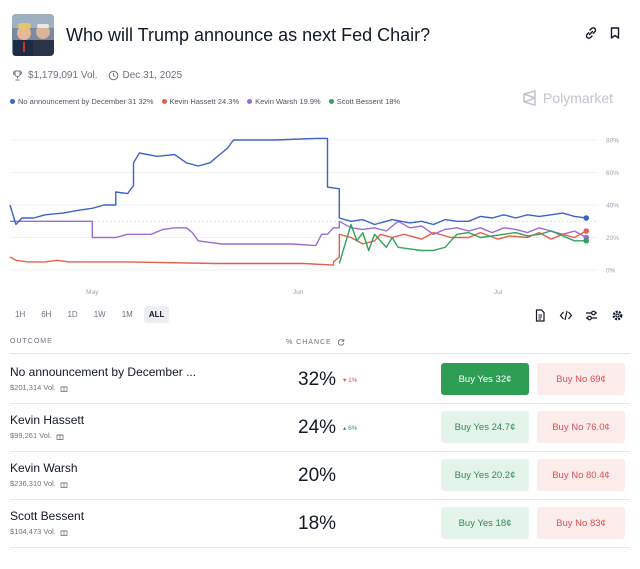 This screenshot has height=569, width=640. Describe the element at coordinates (350, 428) in the screenshot. I see `chance-change: ▴ 6%` at that location.